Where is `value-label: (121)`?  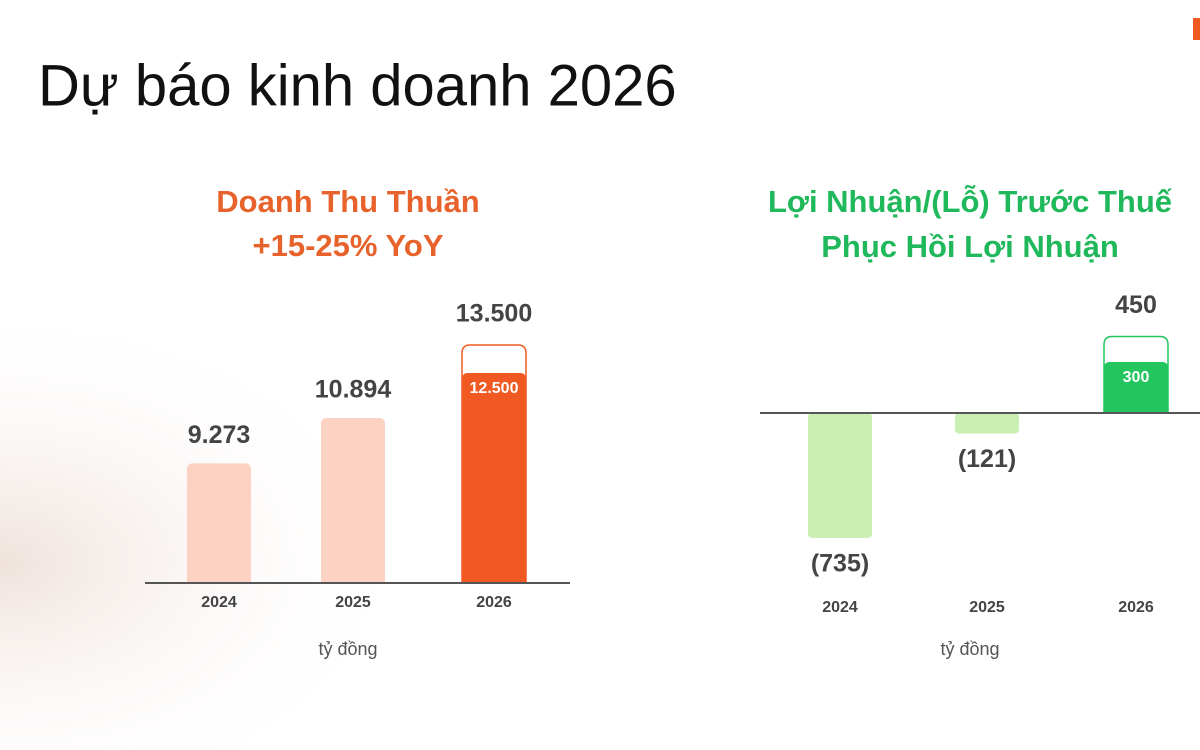 value-label: (121) is located at coordinates (987, 459).